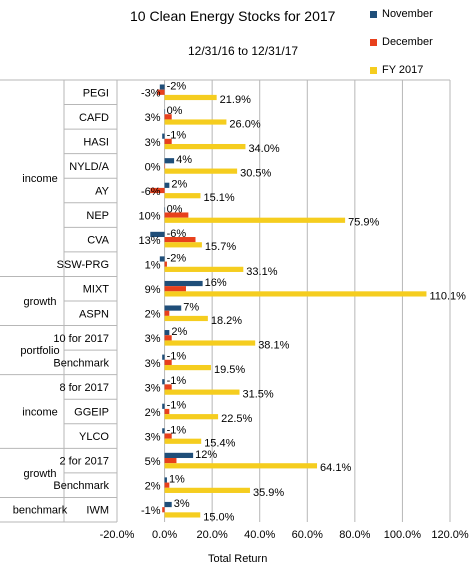 This screenshot has width=474, height=567. Describe the element at coordinates (96, 290) in the screenshot. I see `category-label: MIXT` at that location.